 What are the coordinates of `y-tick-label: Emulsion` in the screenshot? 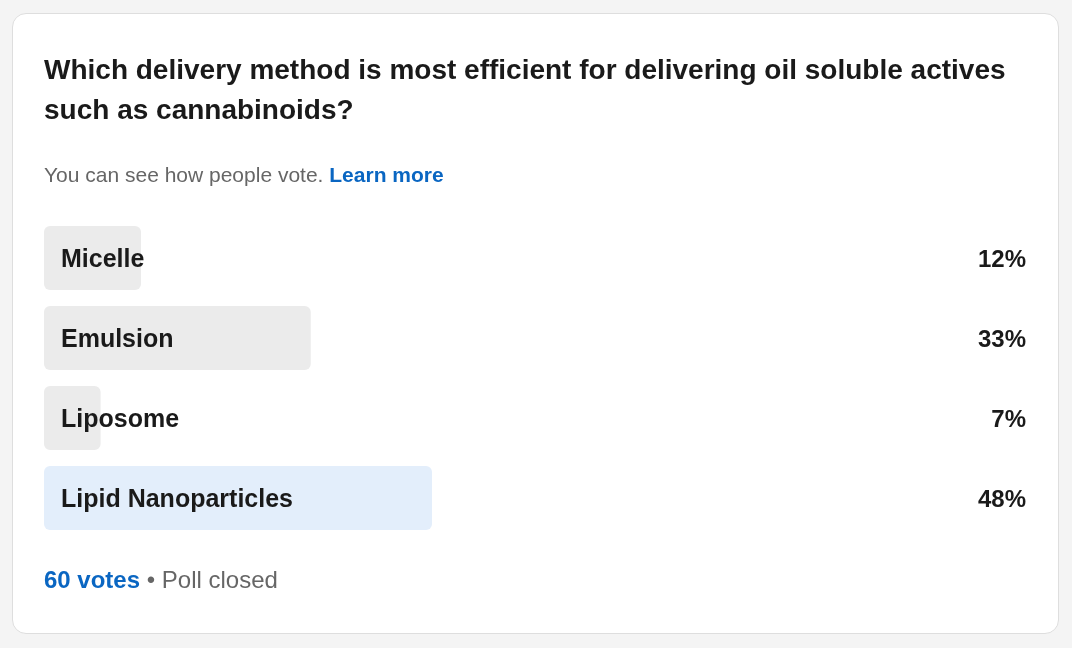 It's located at (117, 338).